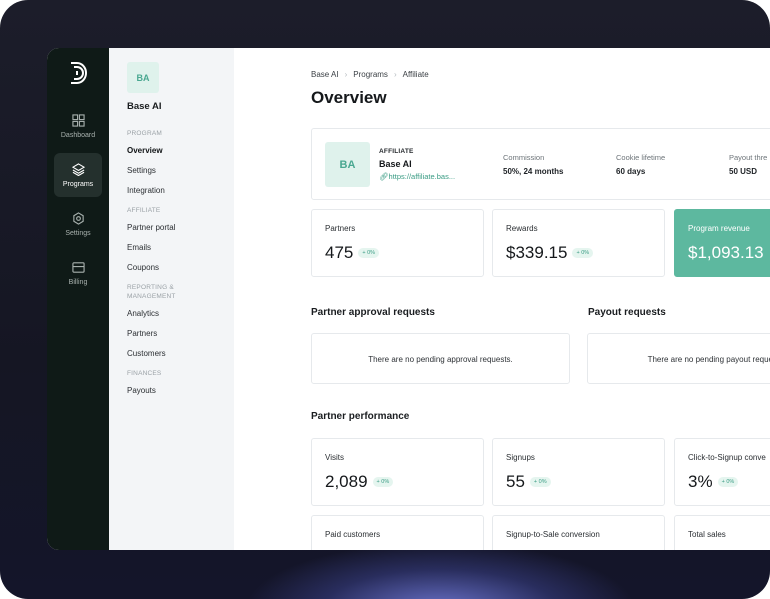  What do you see at coordinates (144, 210) in the screenshot?
I see `section-label-affiliate: AFFILIATE` at bounding box center [144, 210].